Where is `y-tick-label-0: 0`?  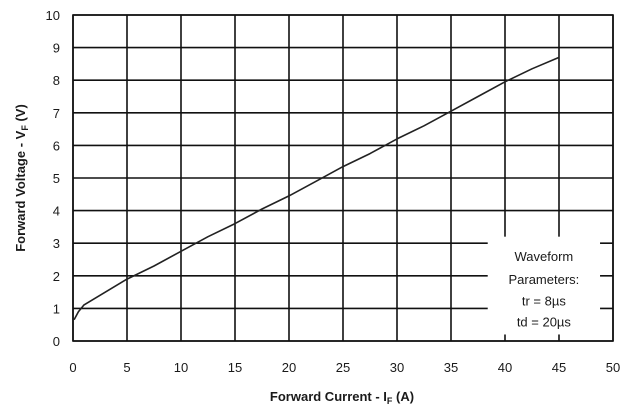 y-tick-label-0: 0 is located at coordinates (56, 341).